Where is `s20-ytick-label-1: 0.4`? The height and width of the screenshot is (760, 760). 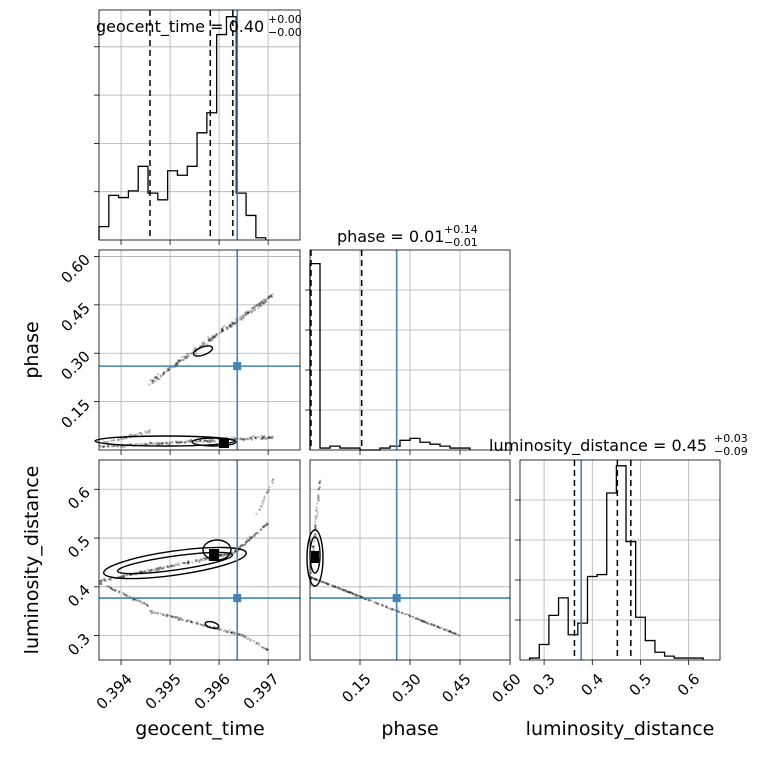 s20-ytick-label-1: 0.4 is located at coordinates (79, 596).